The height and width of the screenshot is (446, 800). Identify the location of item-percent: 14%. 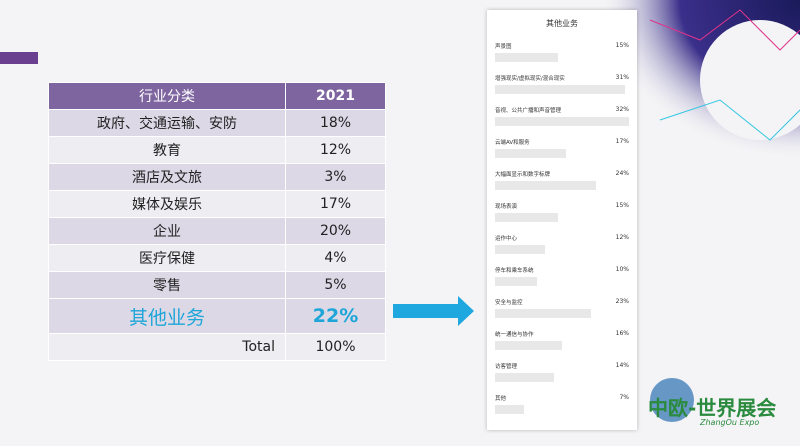
(622, 365).